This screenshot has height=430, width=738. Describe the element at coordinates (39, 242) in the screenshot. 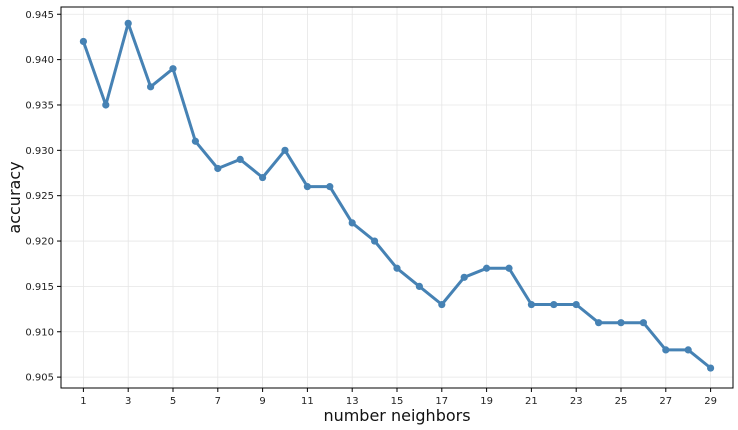

I see `y-tick-label: 0.920` at that location.